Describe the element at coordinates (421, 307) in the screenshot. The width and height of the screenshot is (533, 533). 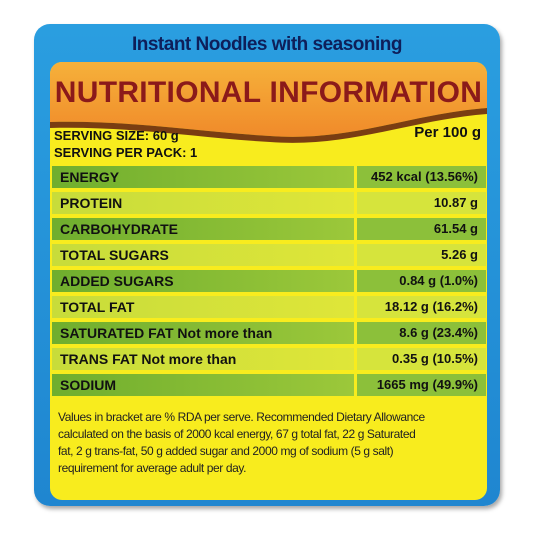
I see `nutrient-value: 18.12 g (16.2%)` at that location.